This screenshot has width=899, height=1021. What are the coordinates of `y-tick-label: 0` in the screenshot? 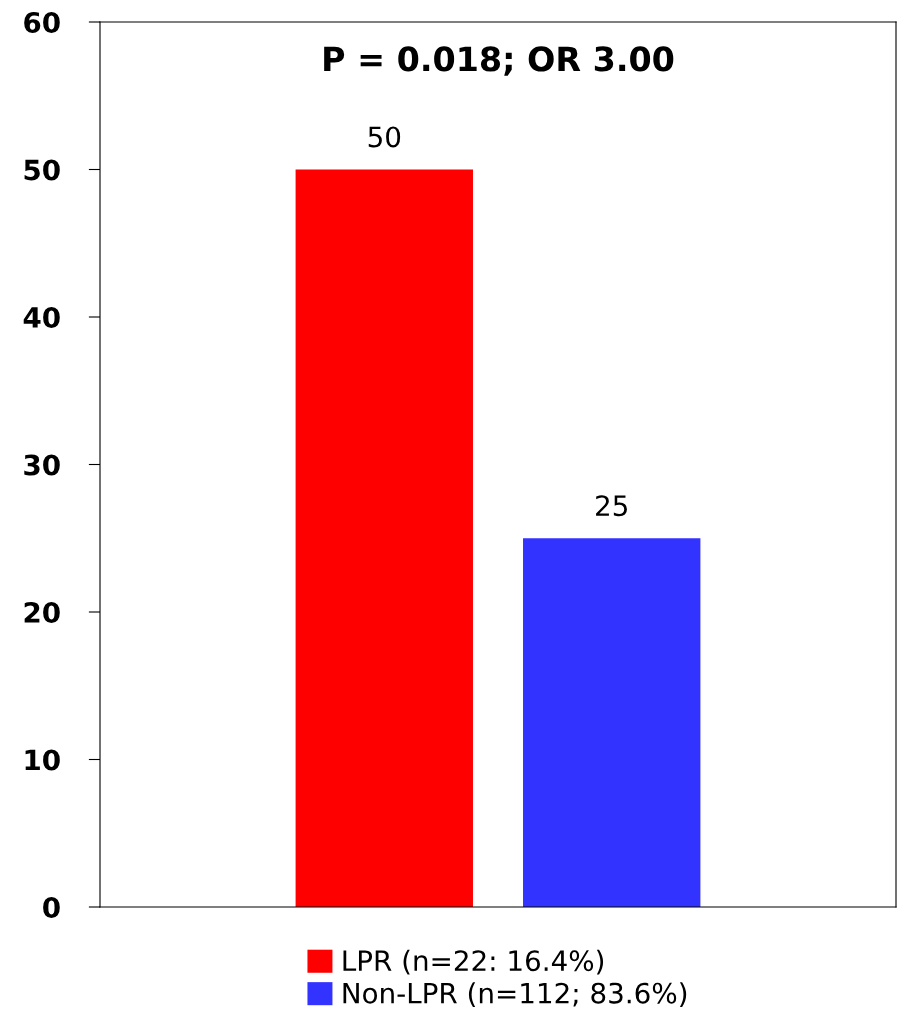 It's located at (51, 907).